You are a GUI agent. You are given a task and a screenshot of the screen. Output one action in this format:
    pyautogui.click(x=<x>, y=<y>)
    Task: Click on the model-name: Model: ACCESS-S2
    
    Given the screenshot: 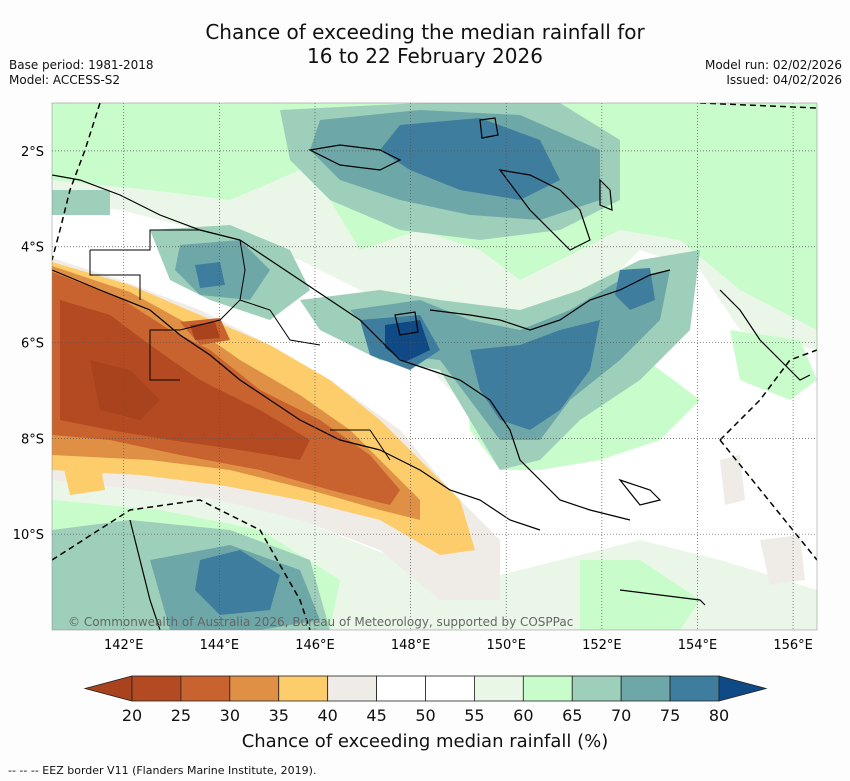 What is the action you would take?
    pyautogui.click(x=65, y=80)
    